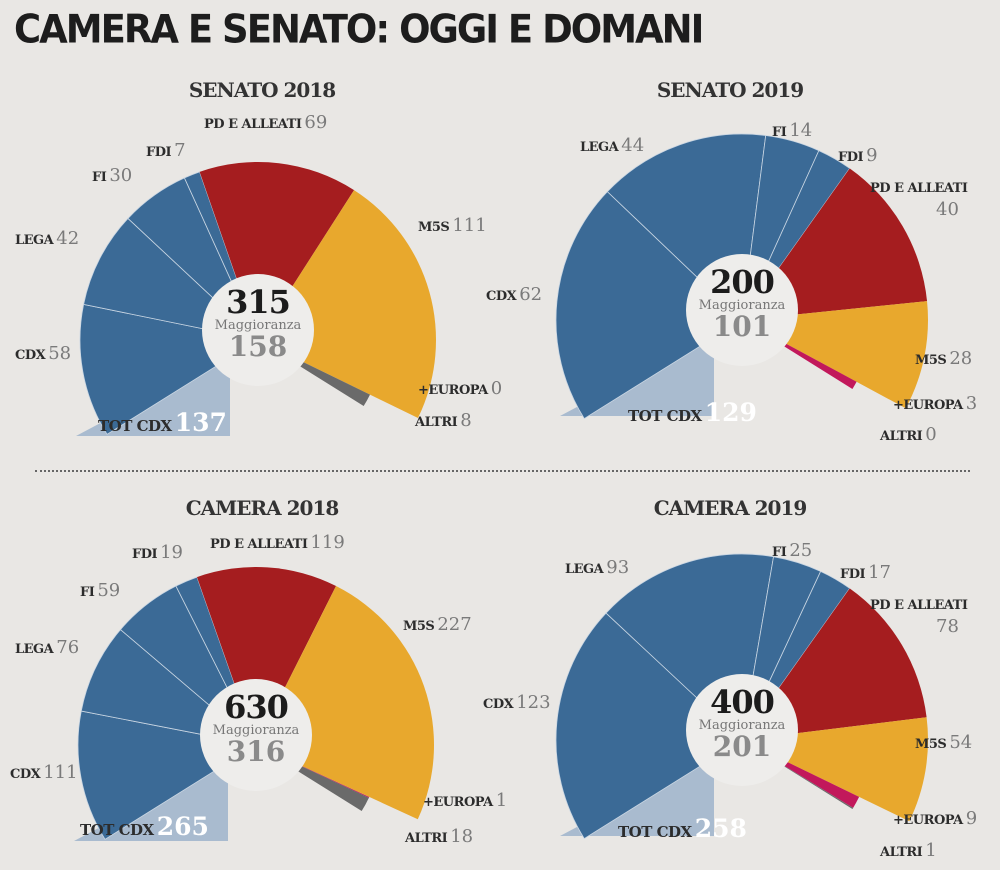 This screenshot has height=870, width=1000. I want to click on tot-cdx: TOT CDX 258, so click(682, 828).